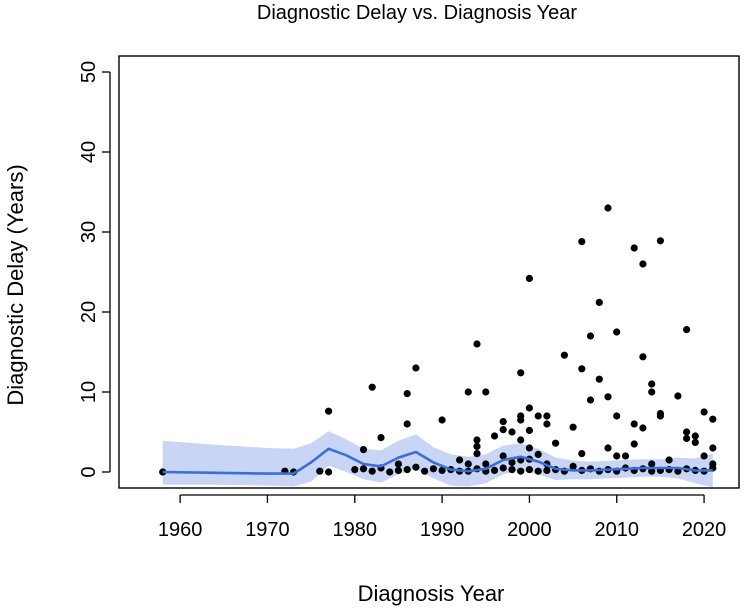 This screenshot has width=747, height=610. Describe the element at coordinates (89, 312) in the screenshot. I see `y-tick-label: 20` at that location.